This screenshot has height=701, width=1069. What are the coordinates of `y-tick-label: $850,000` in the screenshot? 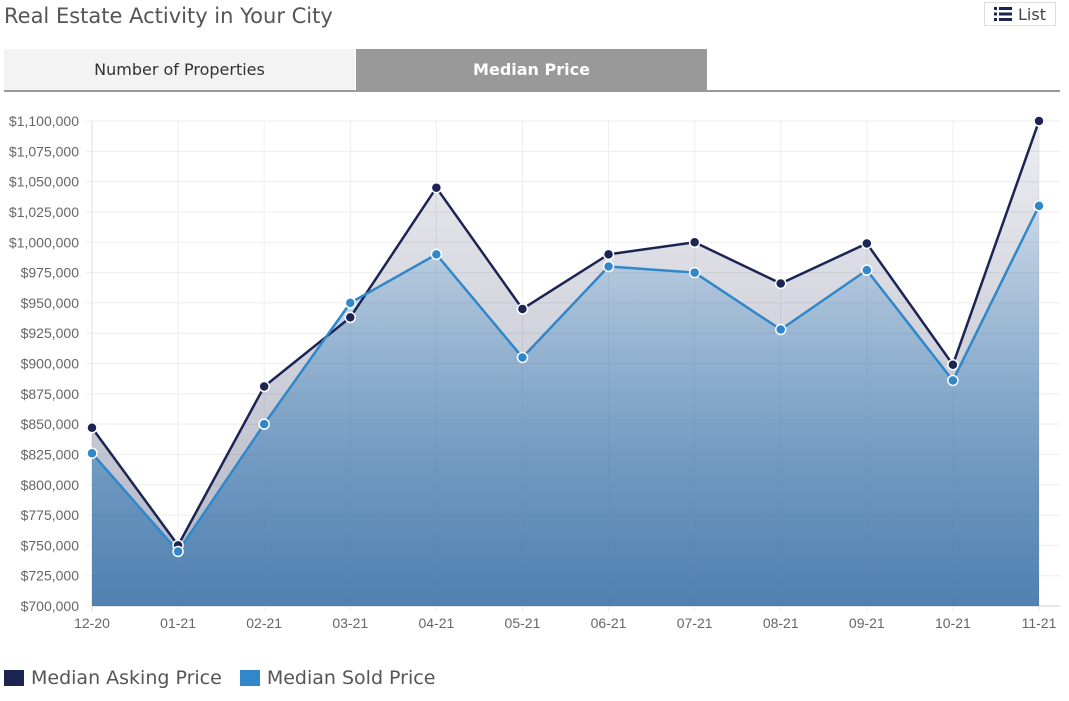 It's located at (50, 424).